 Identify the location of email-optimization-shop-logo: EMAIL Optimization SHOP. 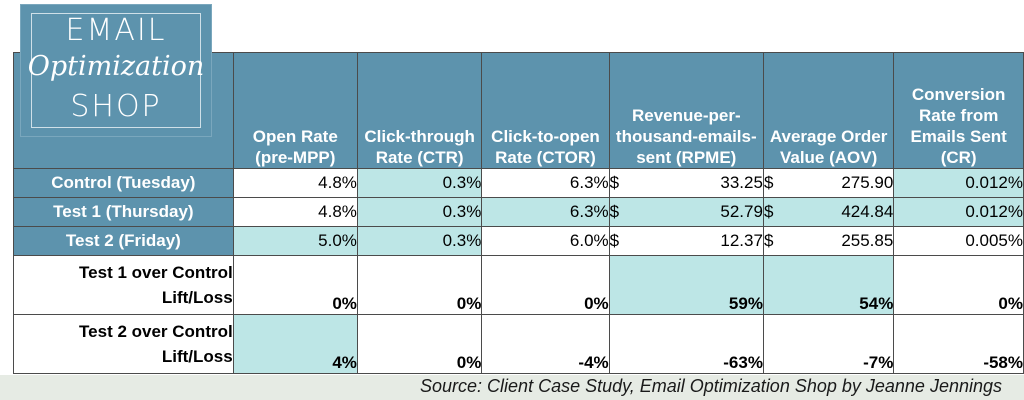
(116, 70).